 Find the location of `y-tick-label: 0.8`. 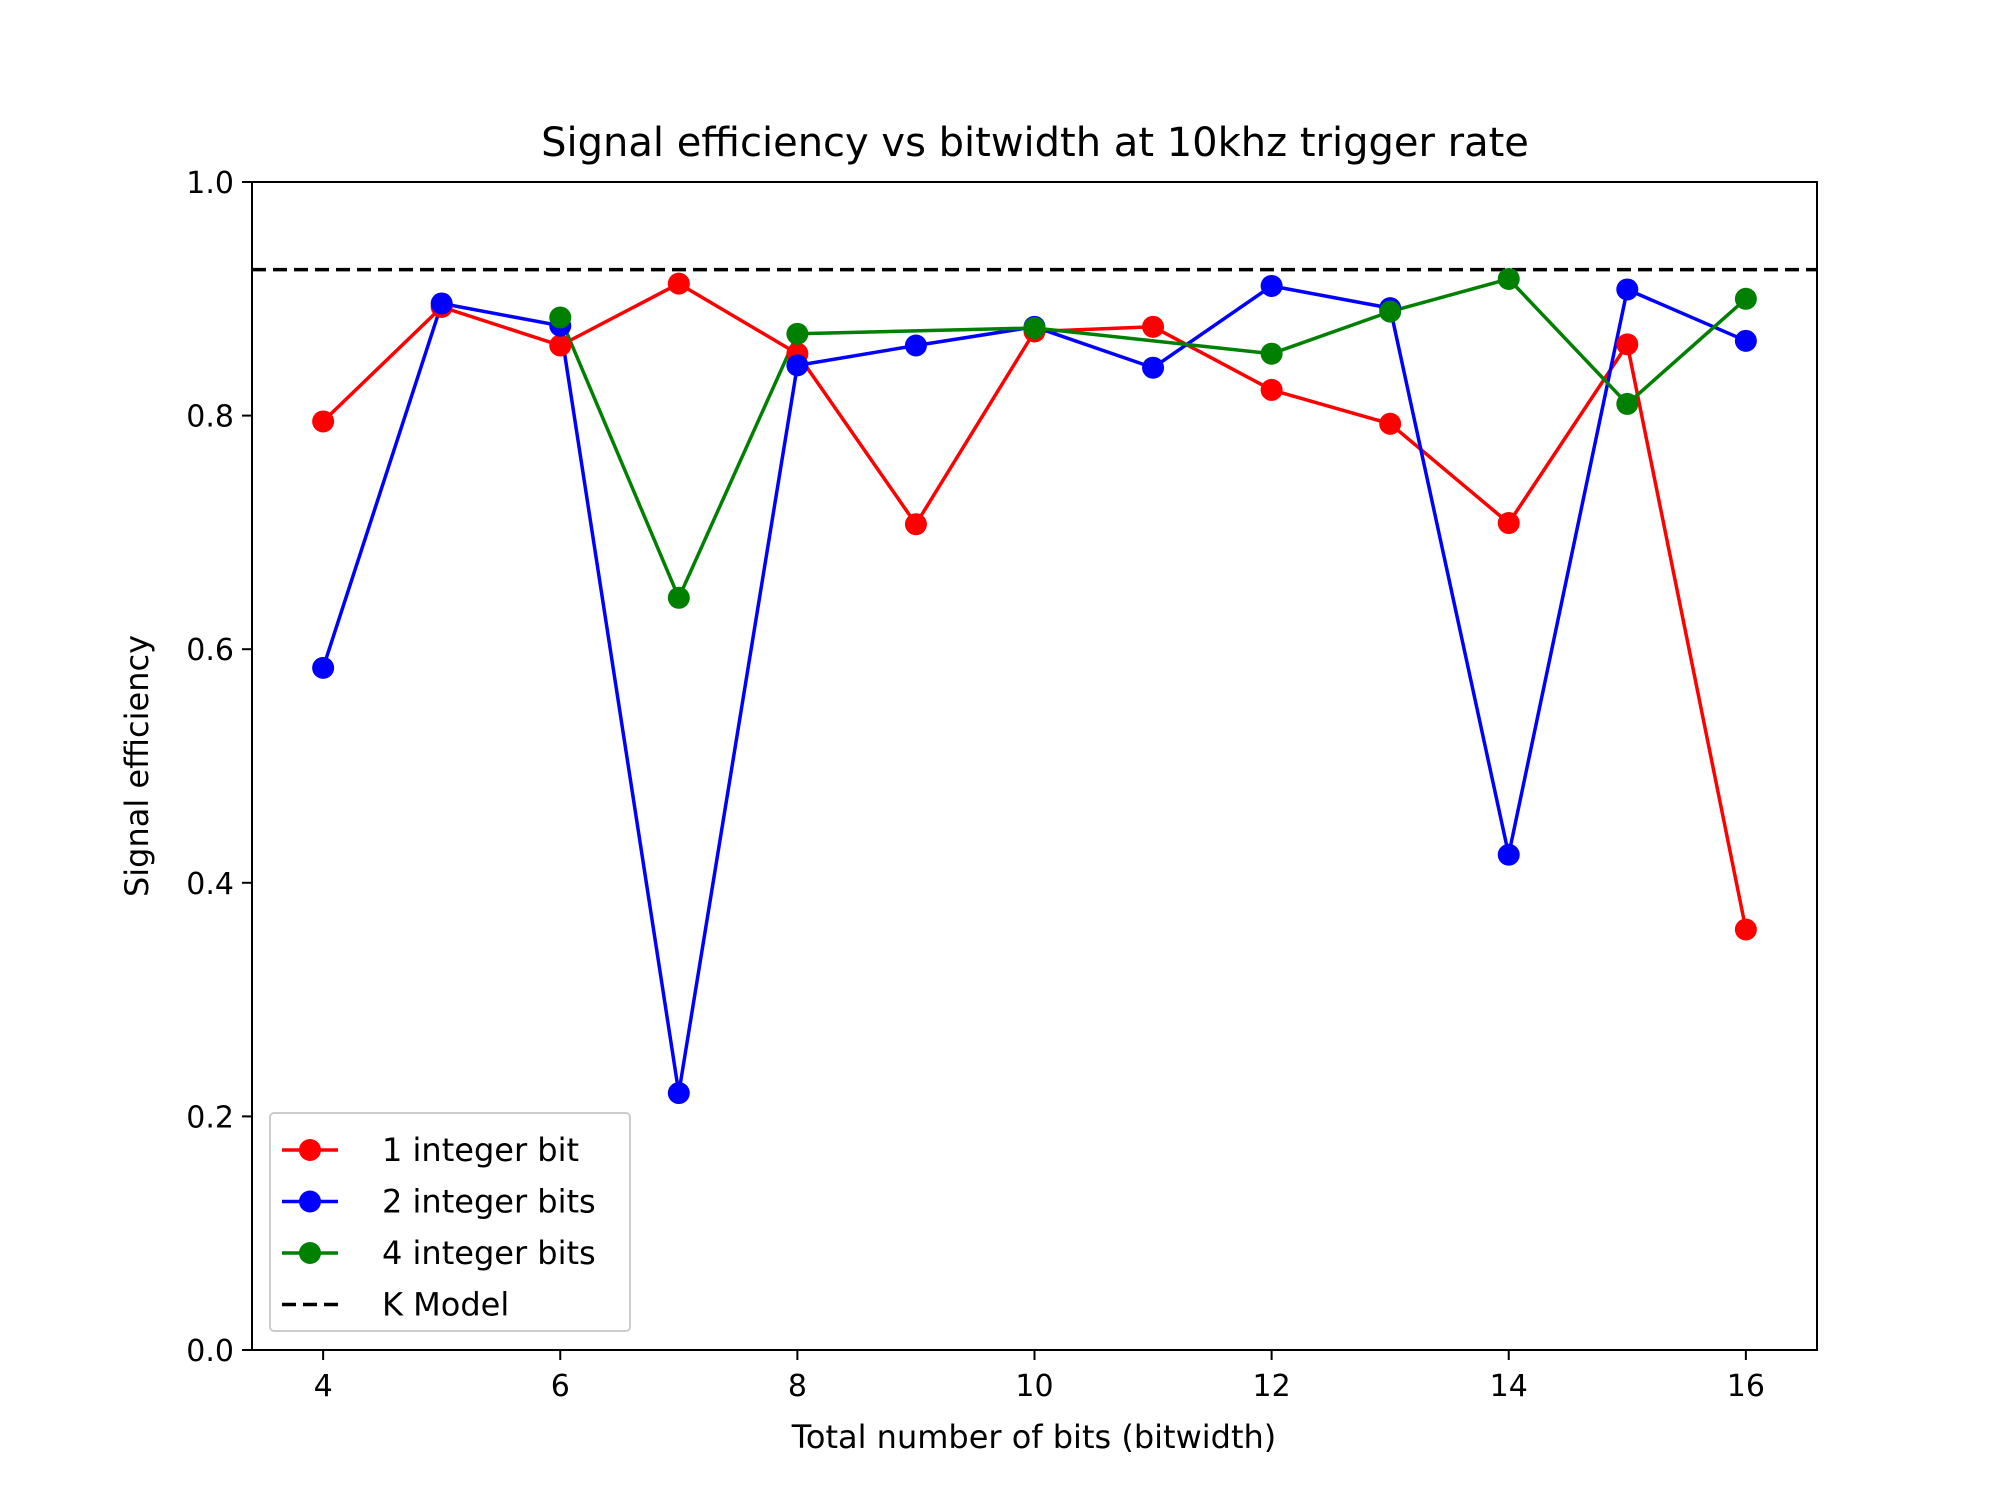

y-tick-label: 0.8 is located at coordinates (210, 417).